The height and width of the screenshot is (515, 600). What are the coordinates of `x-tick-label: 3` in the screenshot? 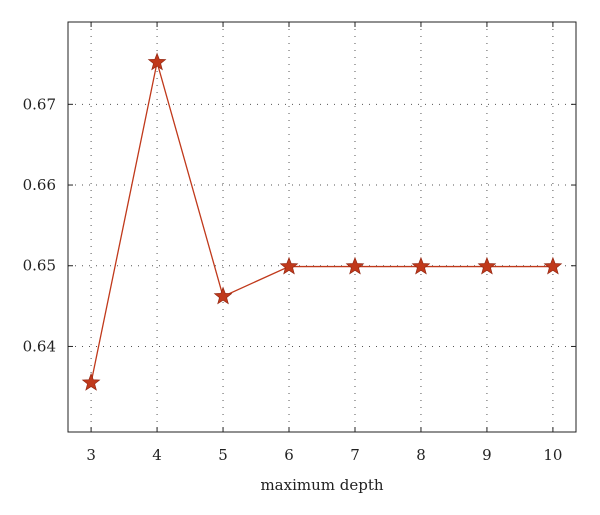 It's located at (91, 455).